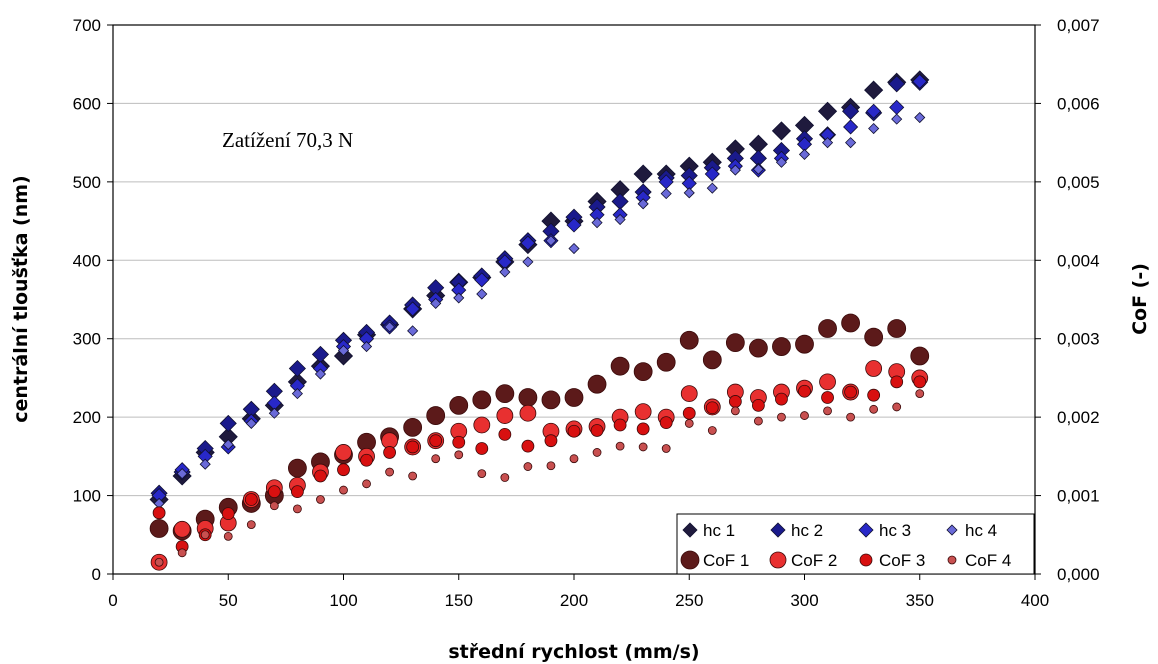 This screenshot has height=664, width=1158. What do you see at coordinates (689, 600) in the screenshot?
I see `x-tick-label: 250` at bounding box center [689, 600].